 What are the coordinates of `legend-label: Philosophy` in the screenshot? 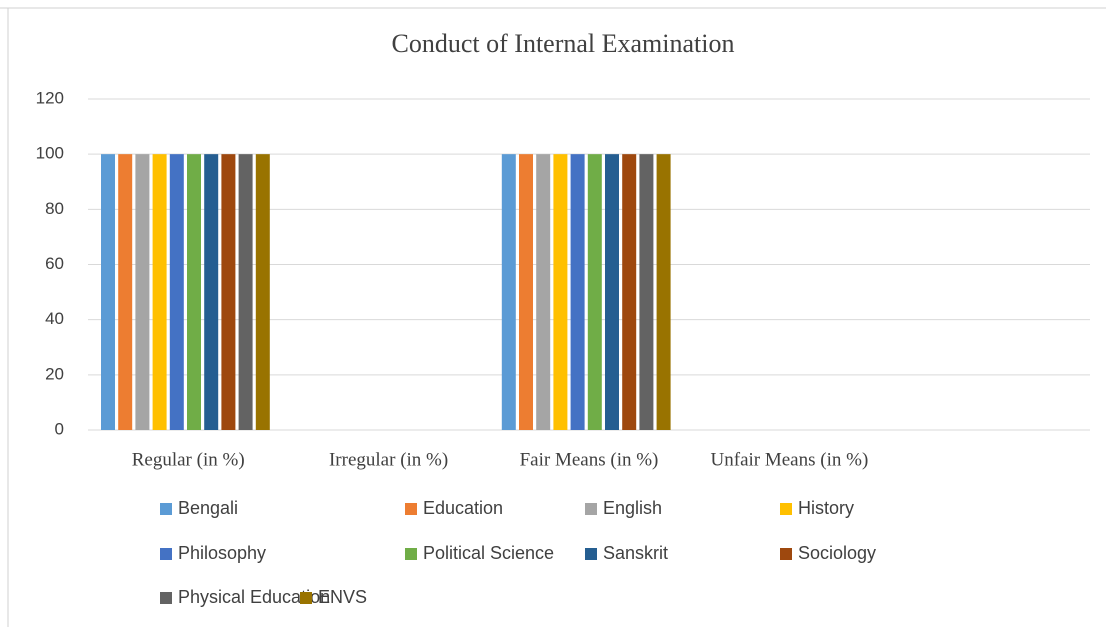 It's located at (222, 553).